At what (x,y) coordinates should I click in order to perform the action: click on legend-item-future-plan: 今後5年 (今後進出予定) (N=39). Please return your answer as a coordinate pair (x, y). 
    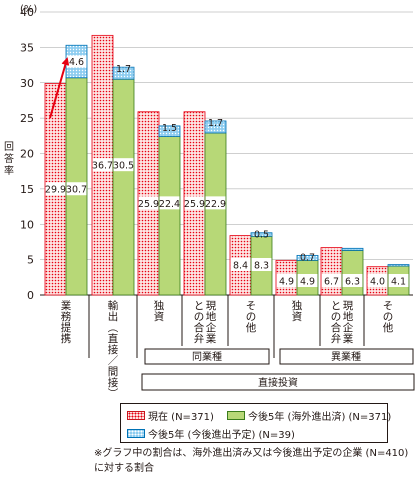
    Looking at the image, I should click on (211, 433).